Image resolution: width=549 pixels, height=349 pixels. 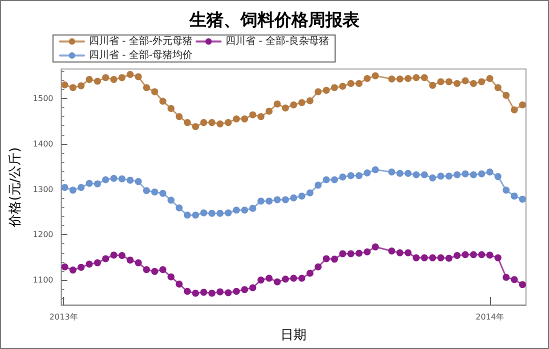 I want to click on y-axis-title: 价格(元/公斤), so click(x=15, y=187).